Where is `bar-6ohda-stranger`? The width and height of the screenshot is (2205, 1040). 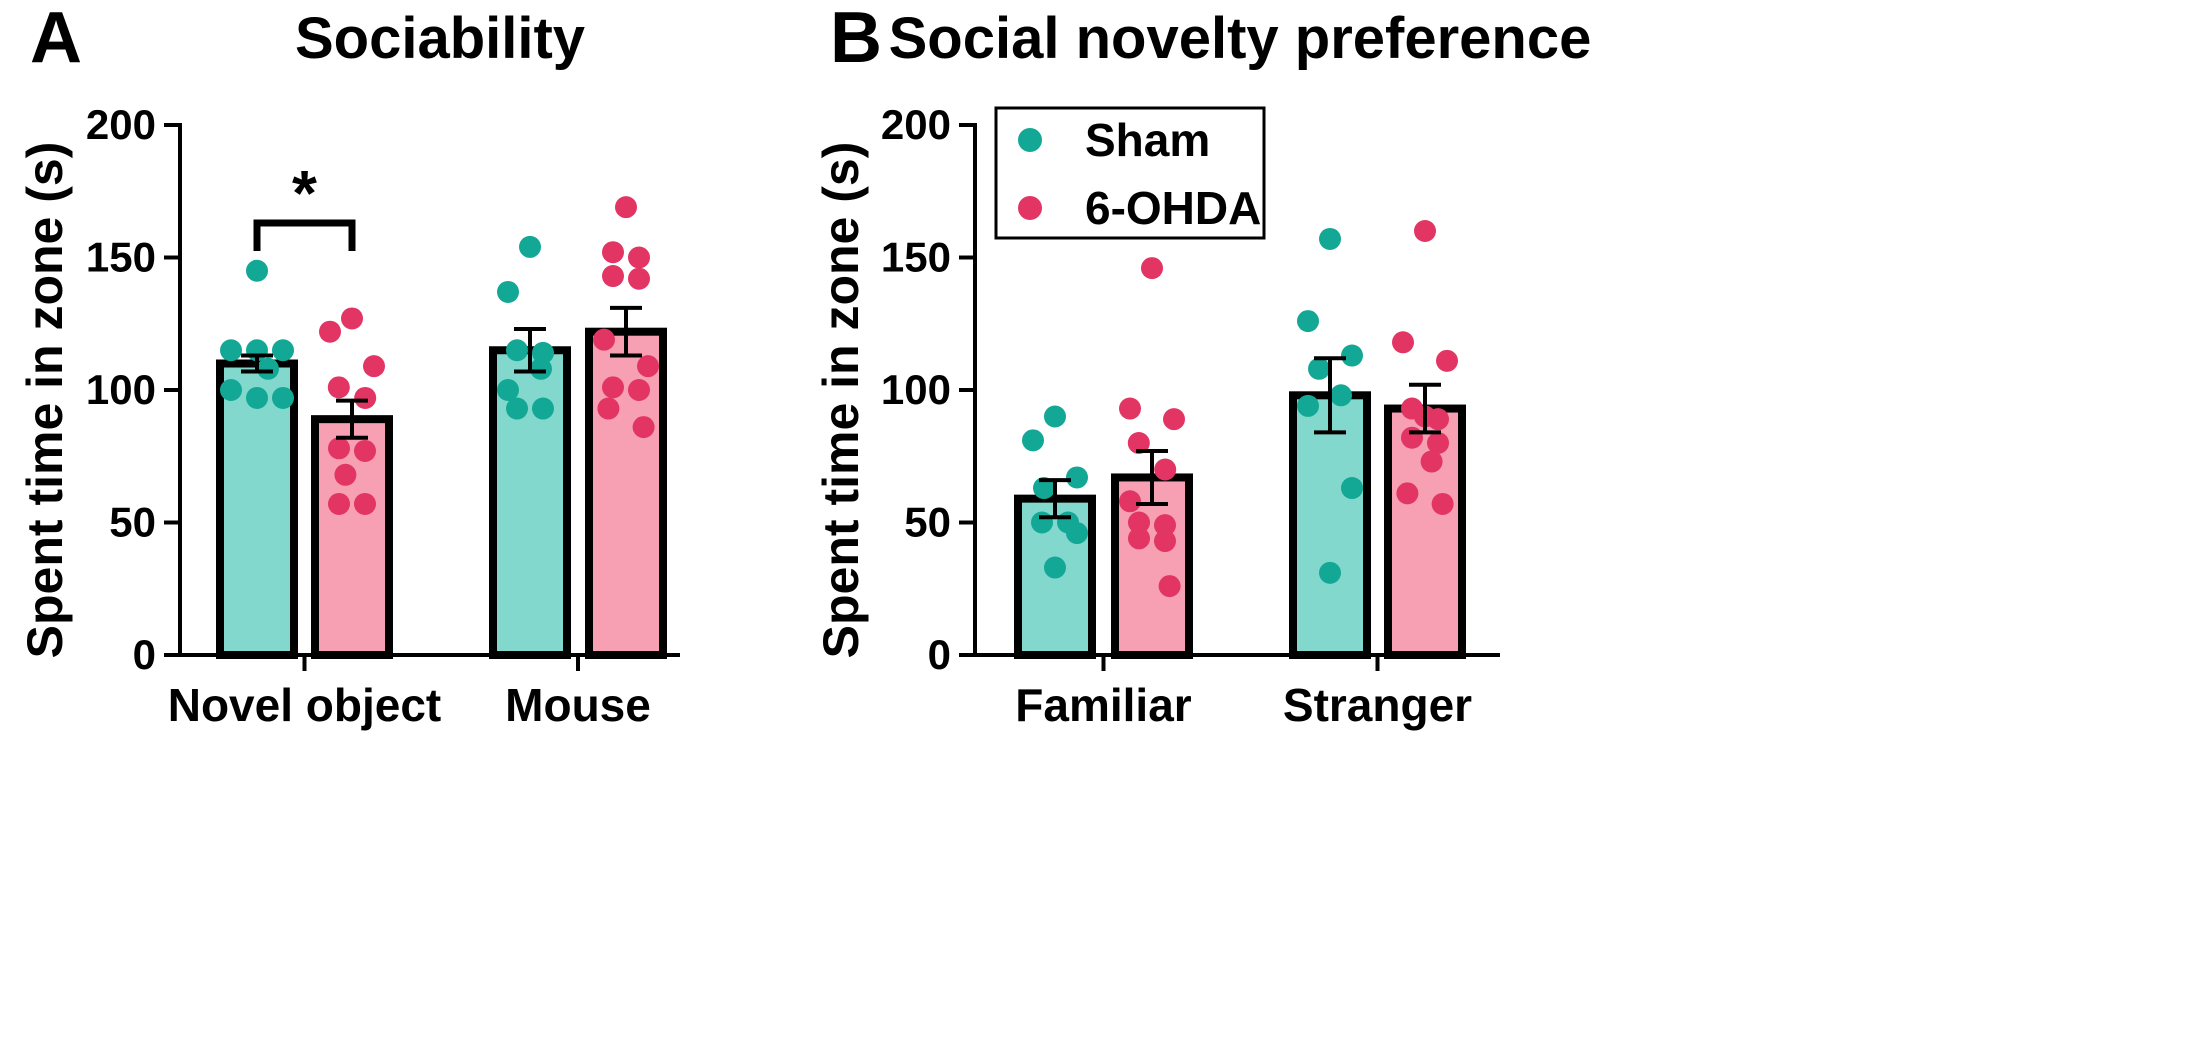
bar-6ohda-stranger is located at coordinates (1425, 531).